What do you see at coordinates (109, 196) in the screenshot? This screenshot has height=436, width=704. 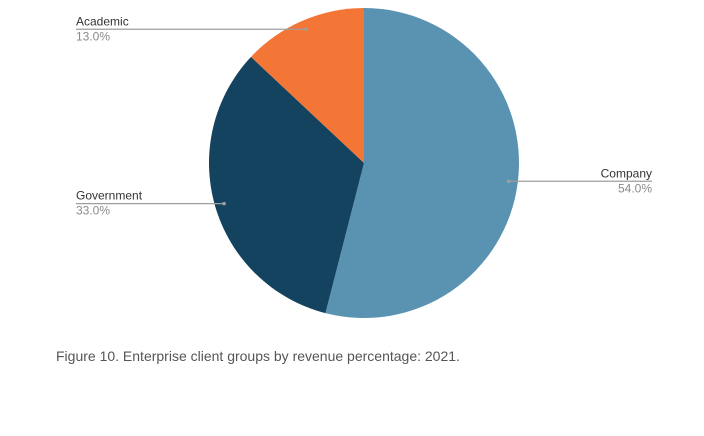 I see `slice-label-government: Government` at bounding box center [109, 196].